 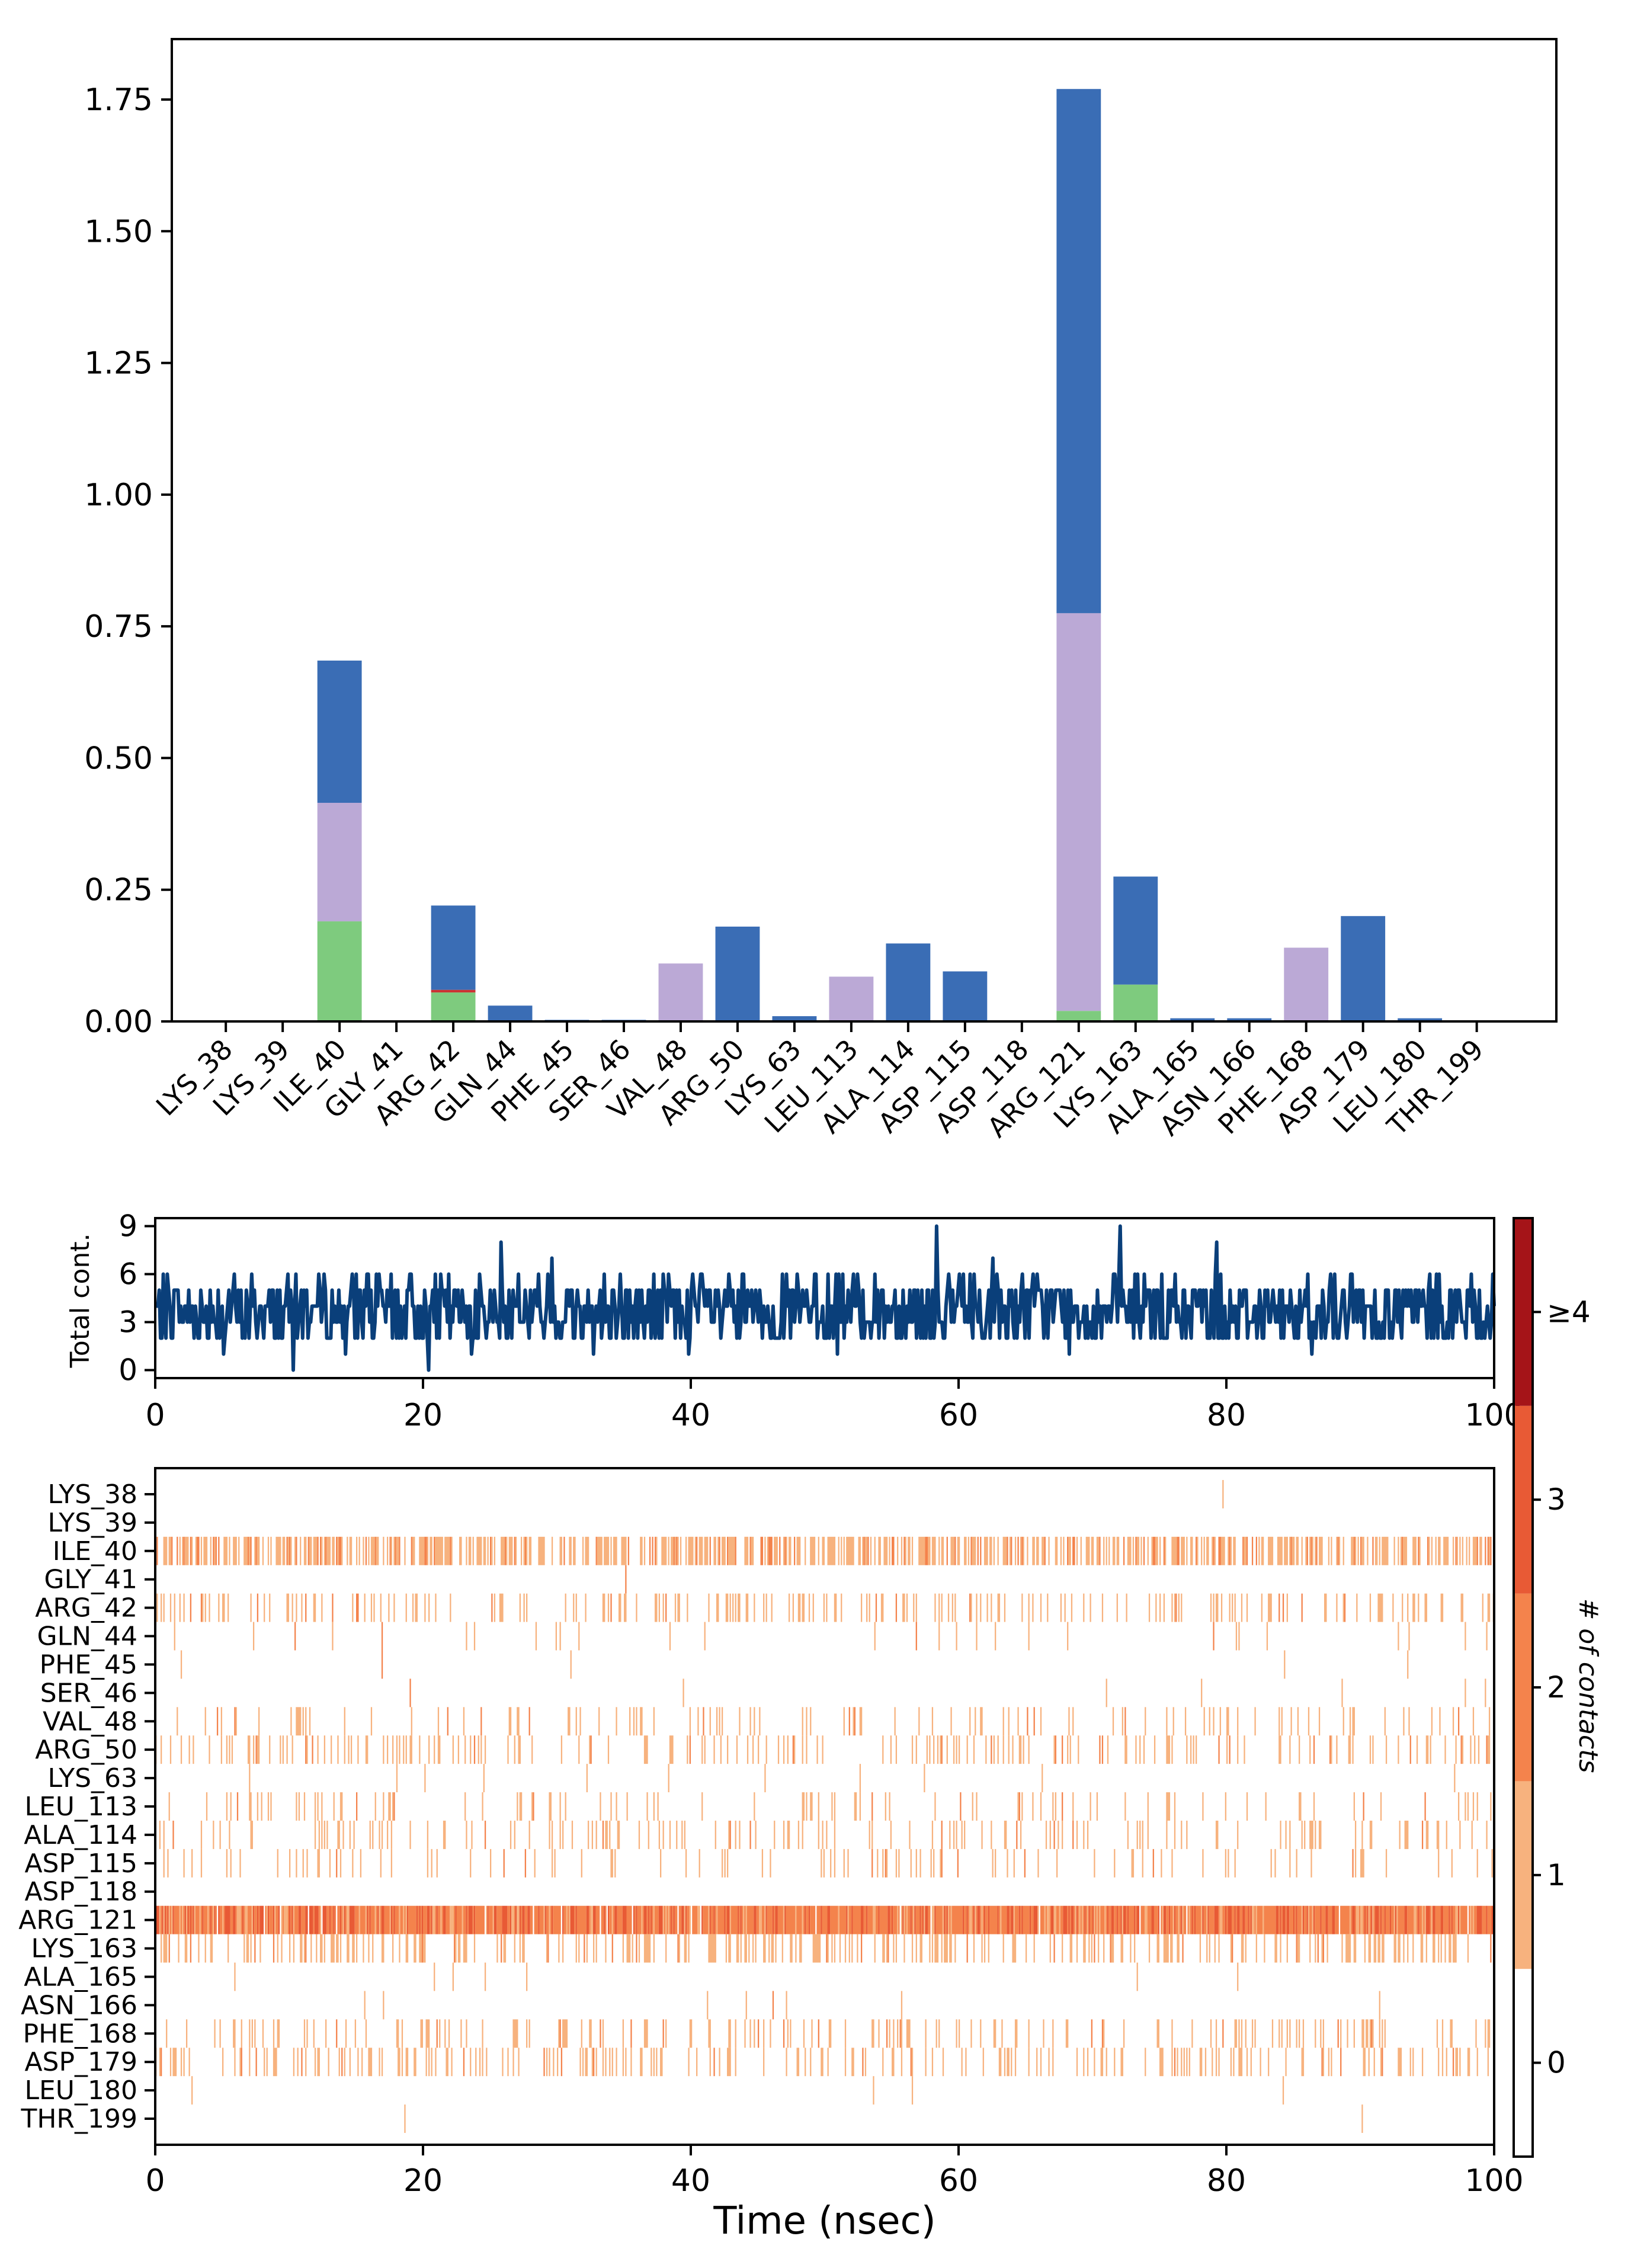 What do you see at coordinates (1494, 2181) in the screenshot?
I see `heatmap-x-tick-label: 100` at bounding box center [1494, 2181].